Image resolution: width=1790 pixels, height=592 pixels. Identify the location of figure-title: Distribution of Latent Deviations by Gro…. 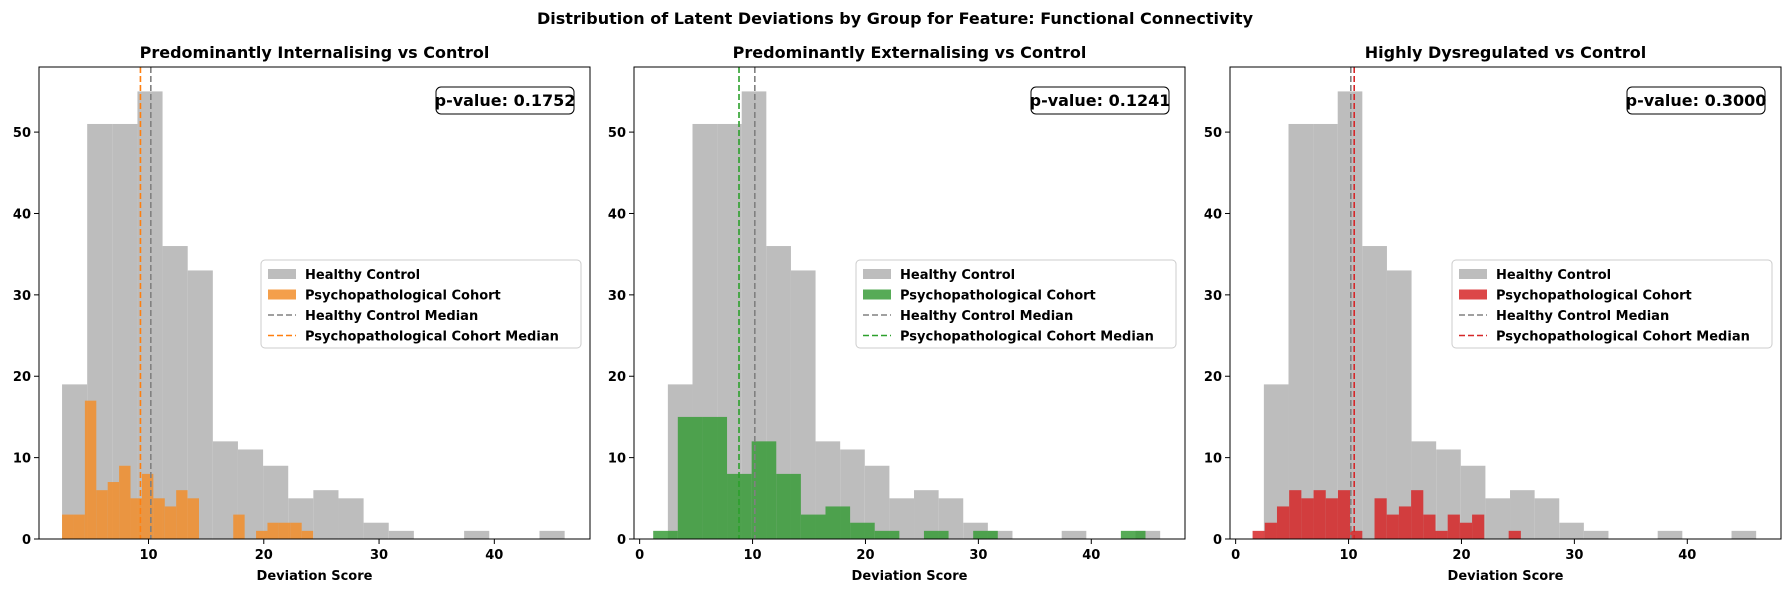
(895, 18).